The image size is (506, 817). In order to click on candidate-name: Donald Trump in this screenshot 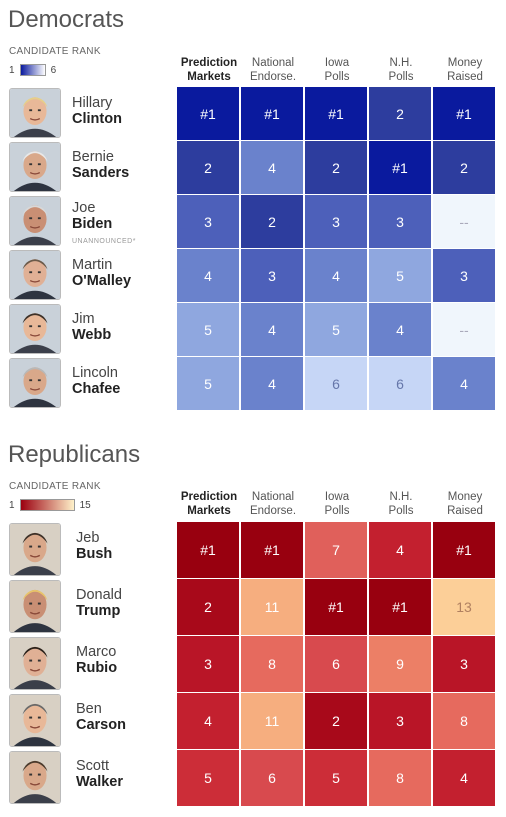, I will do `click(99, 603)`.